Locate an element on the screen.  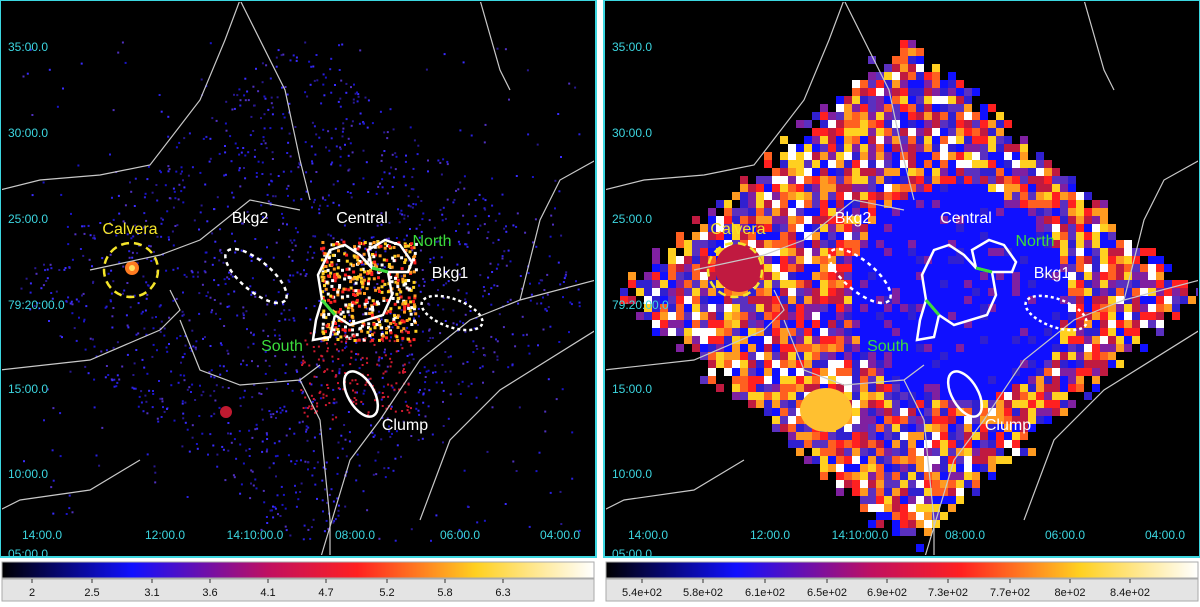
region-calvera is located at coordinates (735, 270).